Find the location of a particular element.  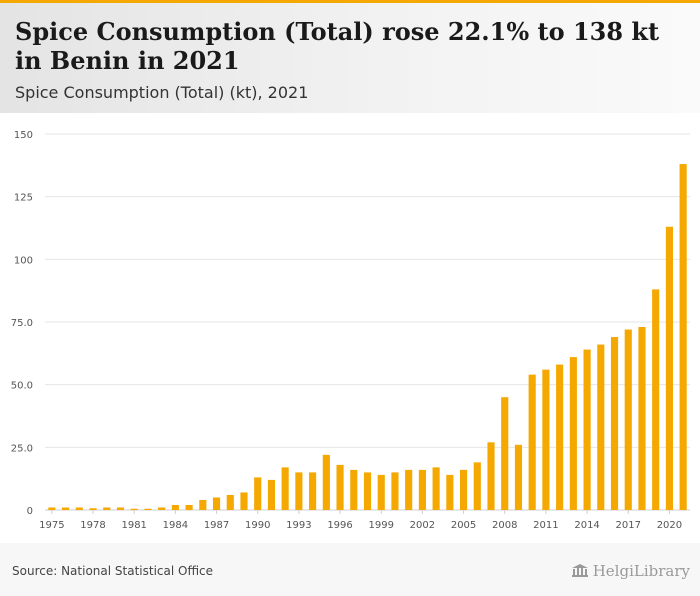

bar-2001 is located at coordinates (409, 489).